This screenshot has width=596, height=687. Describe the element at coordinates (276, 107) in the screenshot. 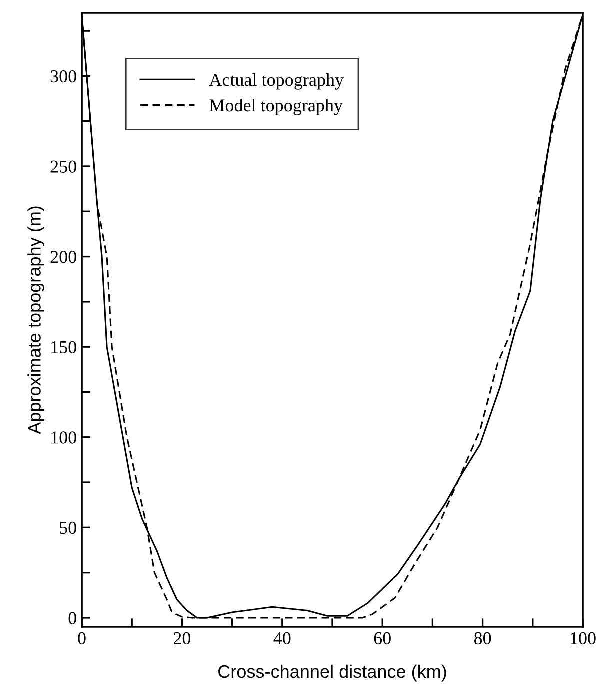

I see `legend-label: Model topography` at that location.